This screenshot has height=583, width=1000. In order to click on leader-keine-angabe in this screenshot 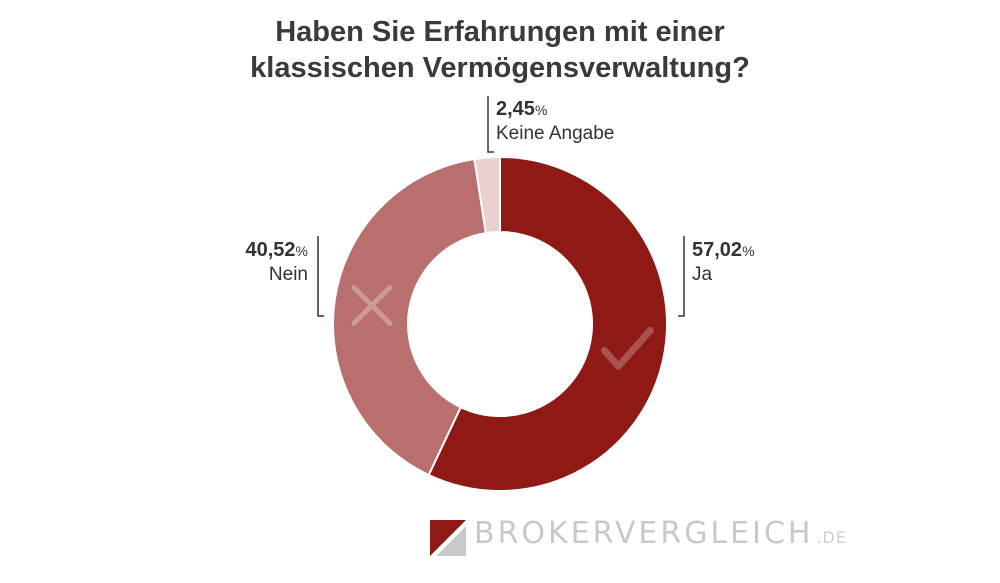, I will do `click(490, 124)`.